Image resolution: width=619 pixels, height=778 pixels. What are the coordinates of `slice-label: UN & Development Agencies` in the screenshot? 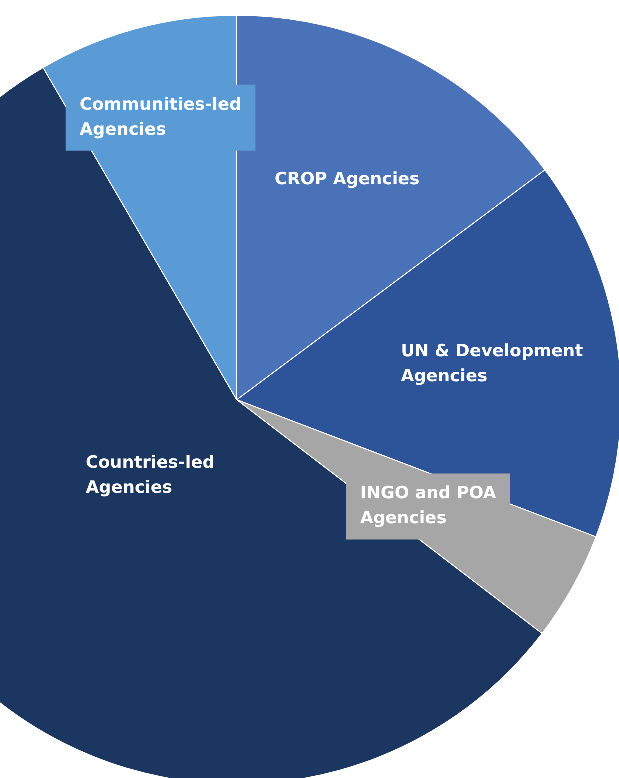 It's located at (492, 363).